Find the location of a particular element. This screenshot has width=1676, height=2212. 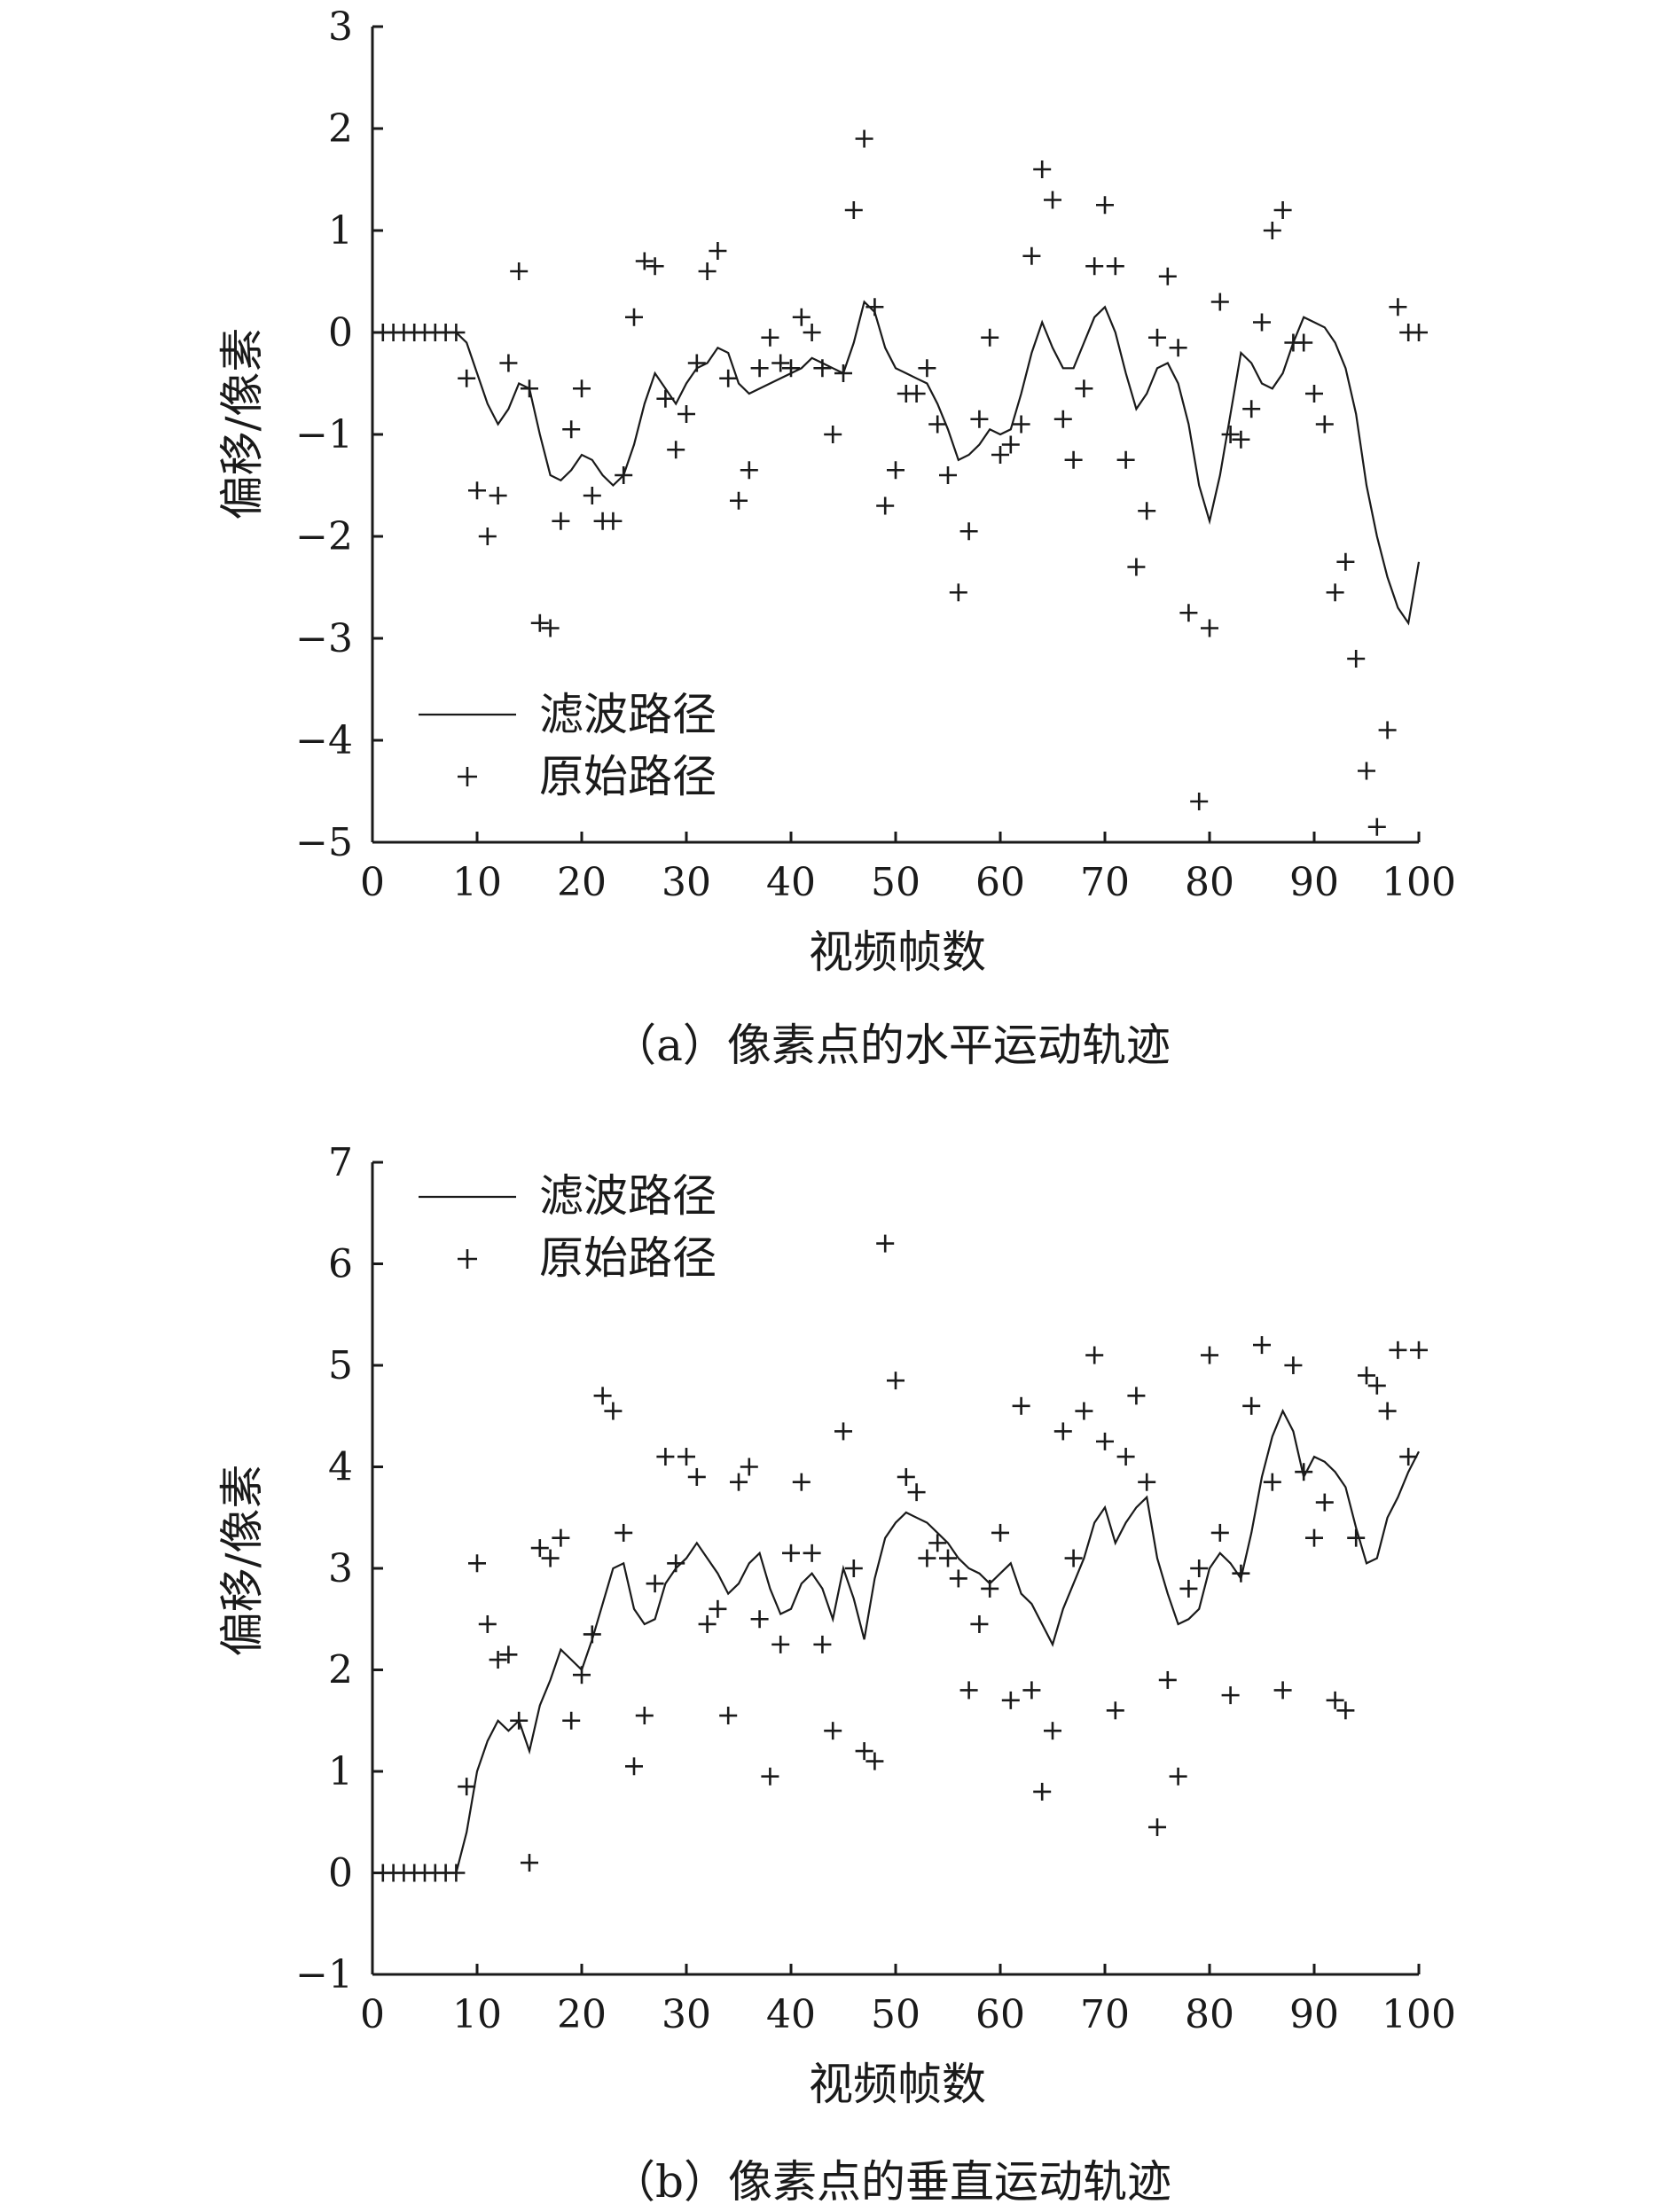

chart-a-ylabel: 偏移/像素 is located at coordinates (242, 424).